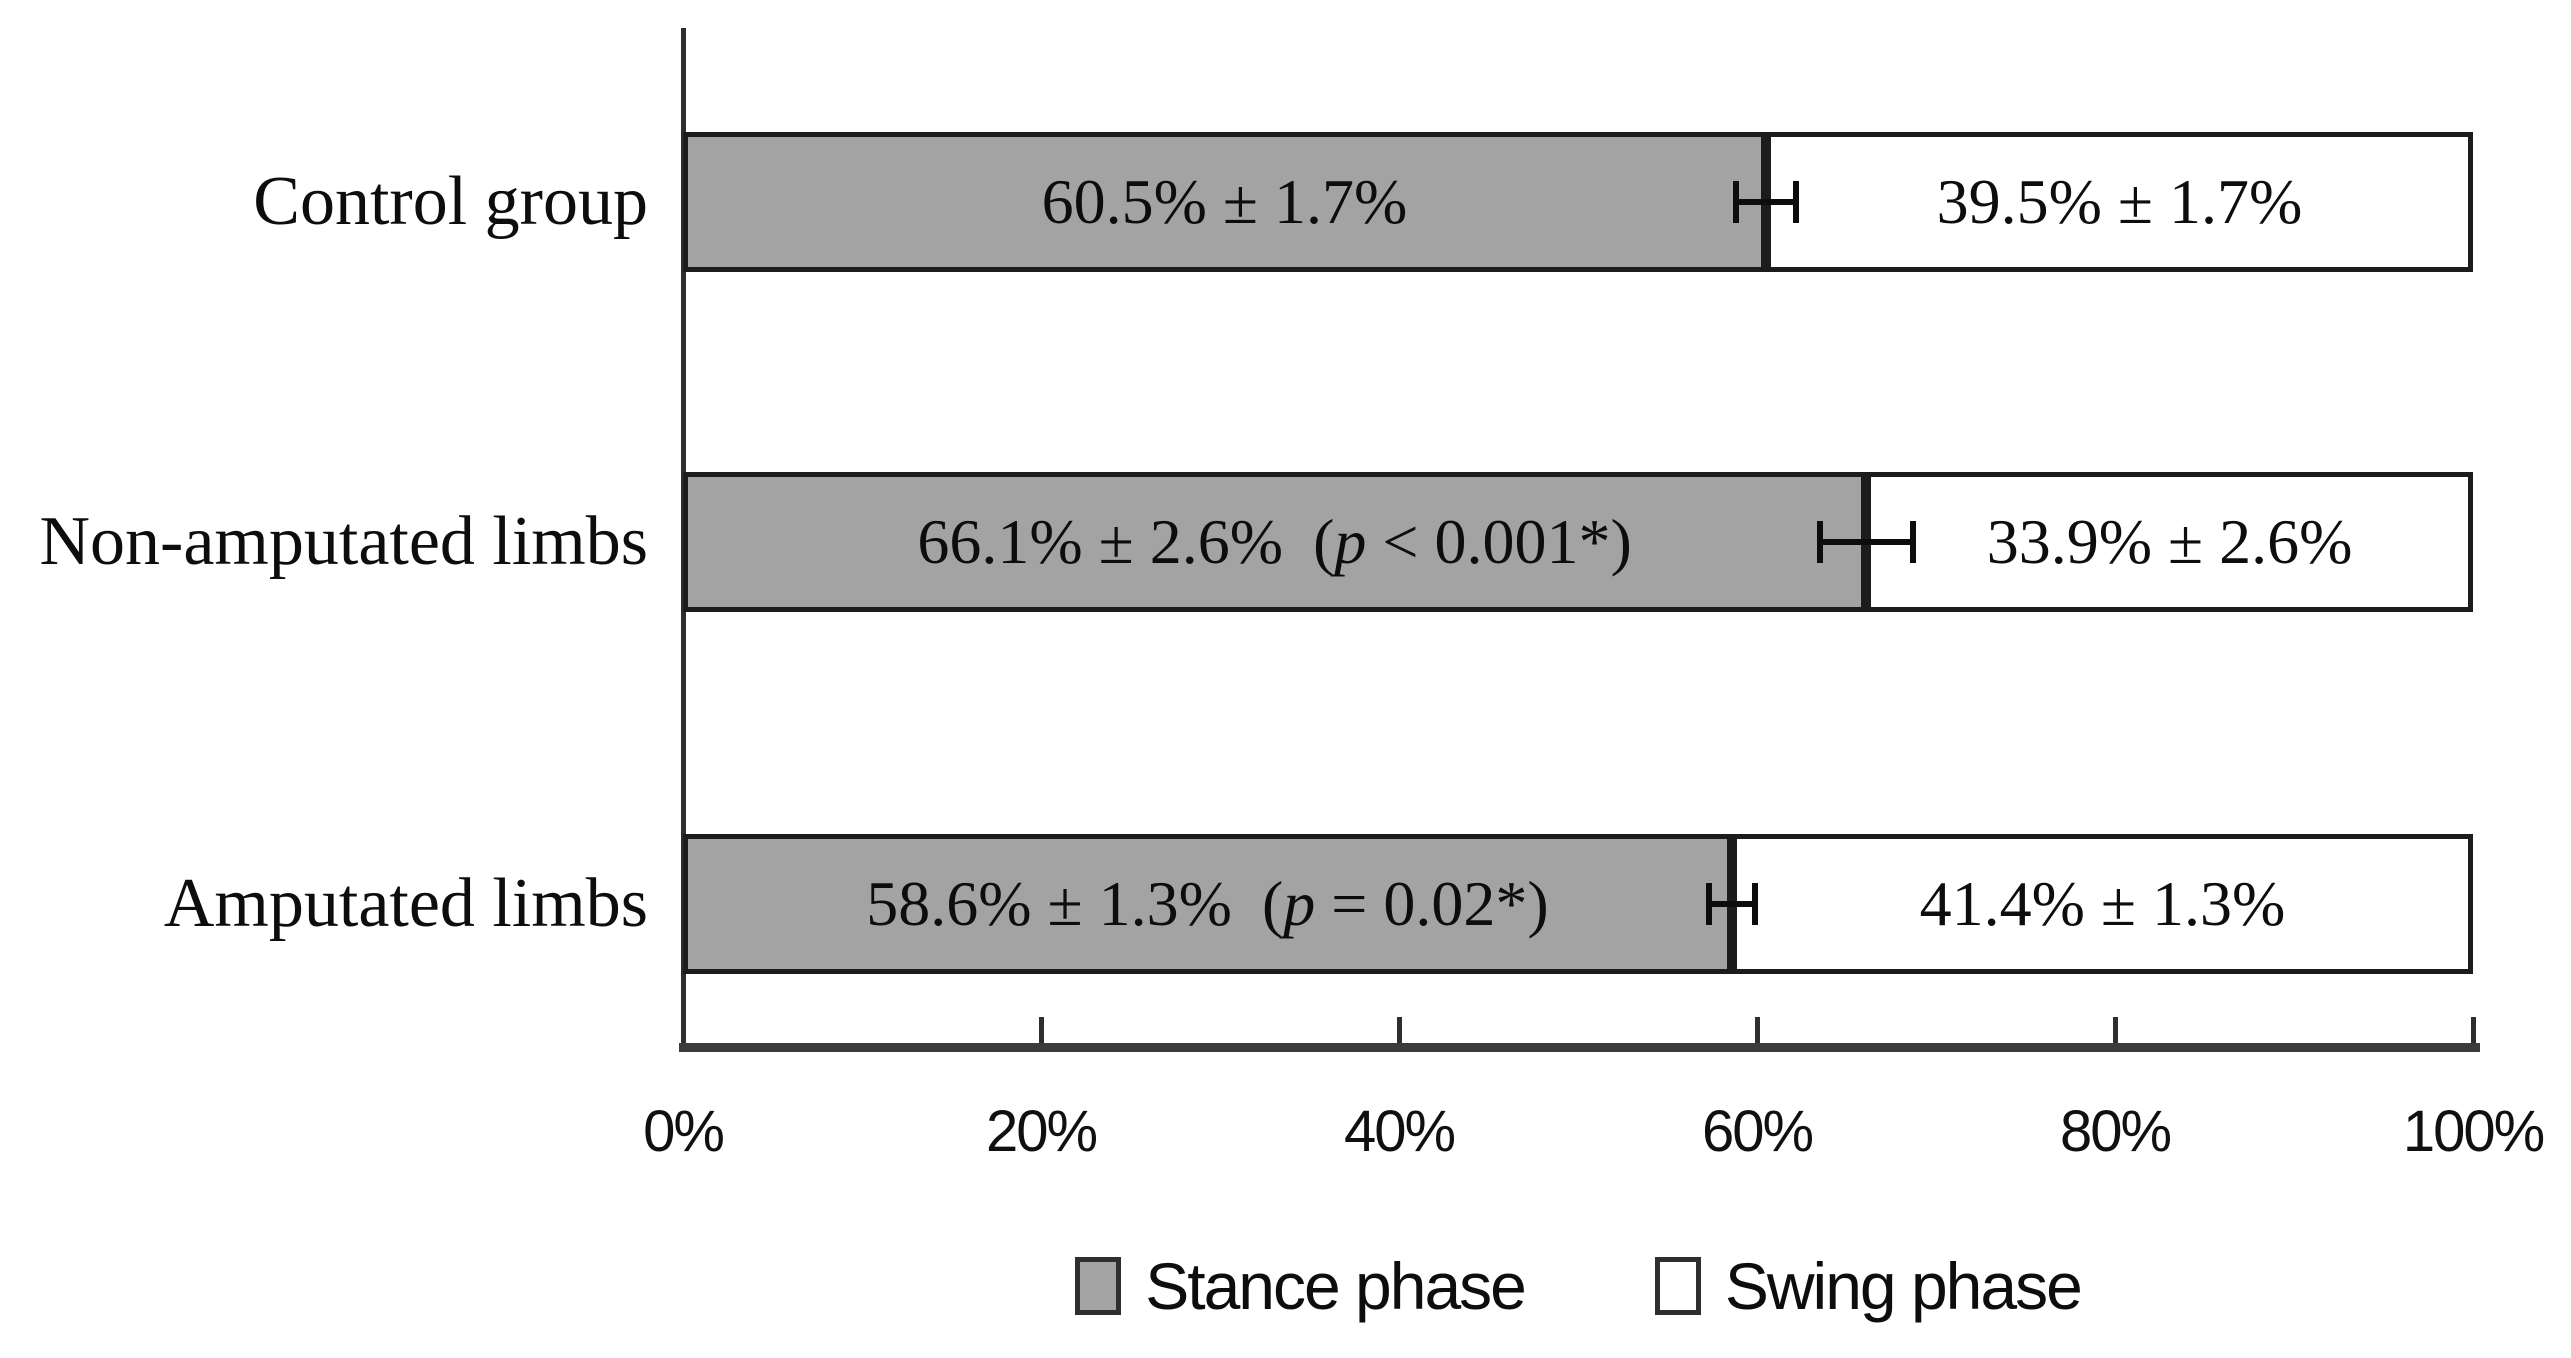 The image size is (2571, 1358). I want to click on legend-item: Stance phase, so click(1301, 1286).